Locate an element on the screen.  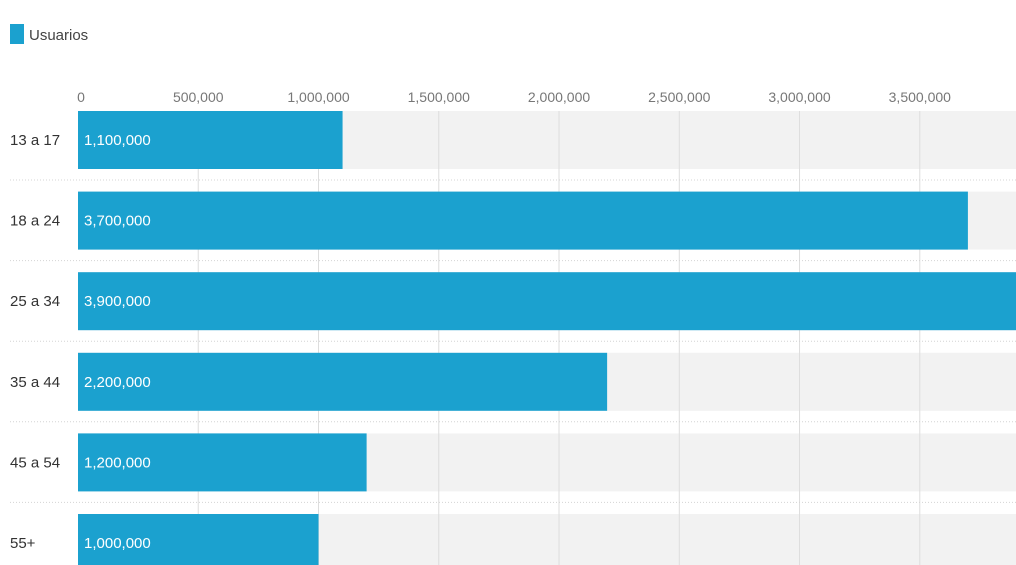
category-label: 55+ is located at coordinates (23, 543).